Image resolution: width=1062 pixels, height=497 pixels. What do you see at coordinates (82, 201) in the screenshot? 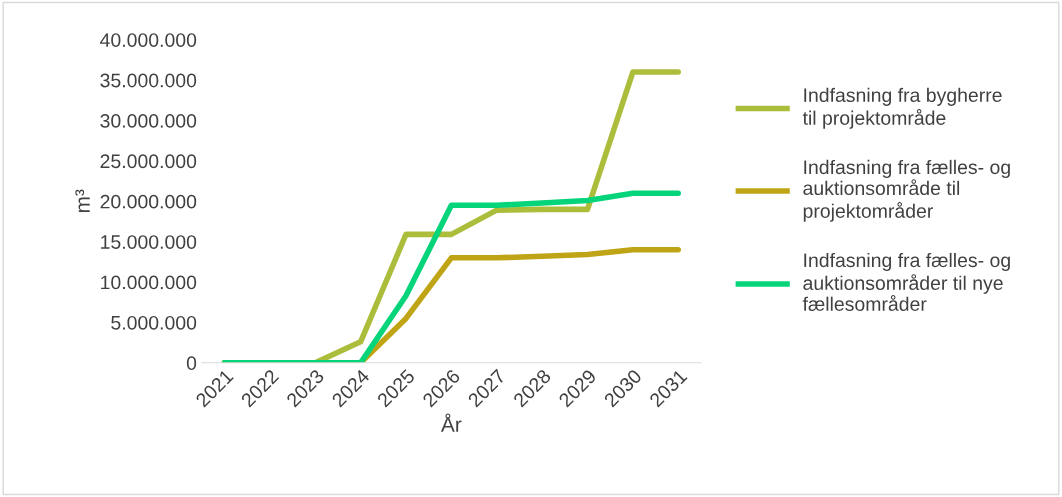
I see `y-axis-title: m³` at bounding box center [82, 201].